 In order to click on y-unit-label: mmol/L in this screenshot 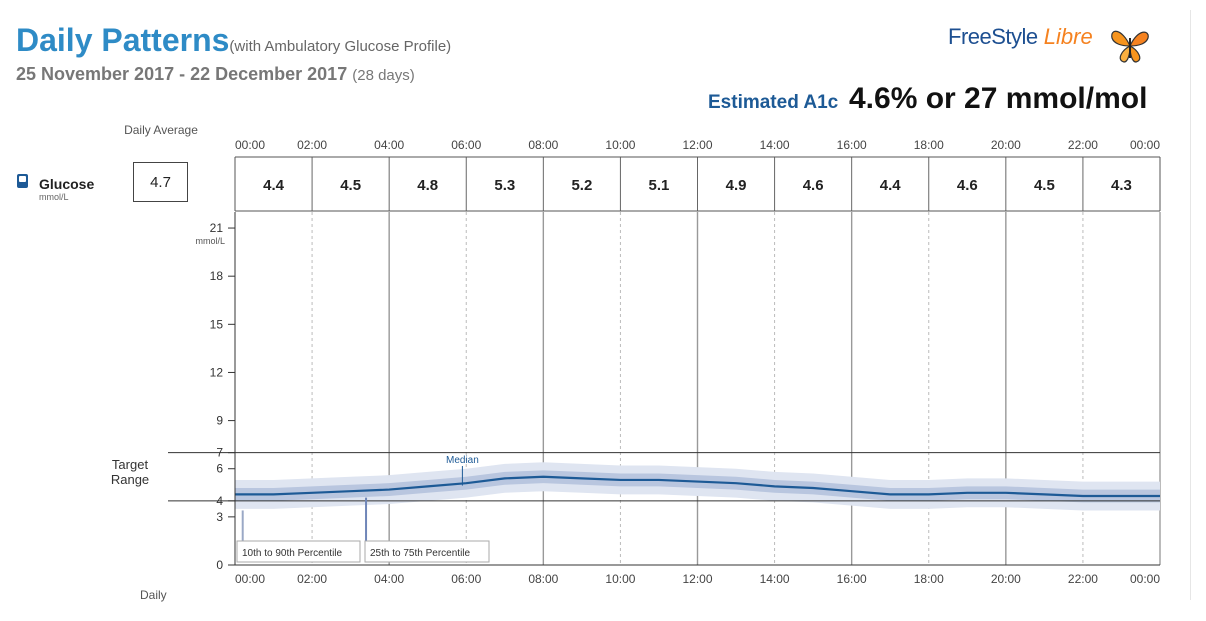, I will do `click(210, 241)`.